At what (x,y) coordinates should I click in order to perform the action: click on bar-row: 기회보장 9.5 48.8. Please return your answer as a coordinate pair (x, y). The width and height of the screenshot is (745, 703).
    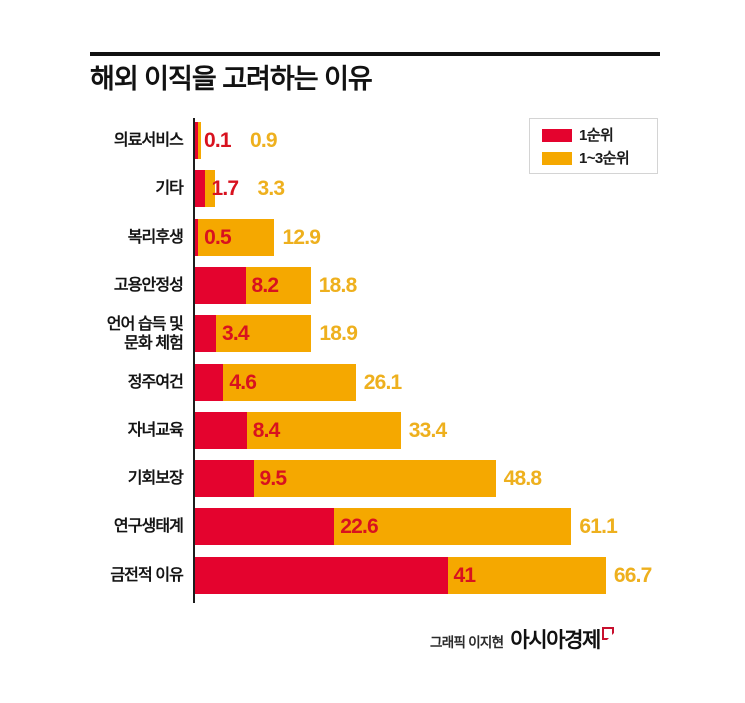
    Looking at the image, I should click on (372, 479).